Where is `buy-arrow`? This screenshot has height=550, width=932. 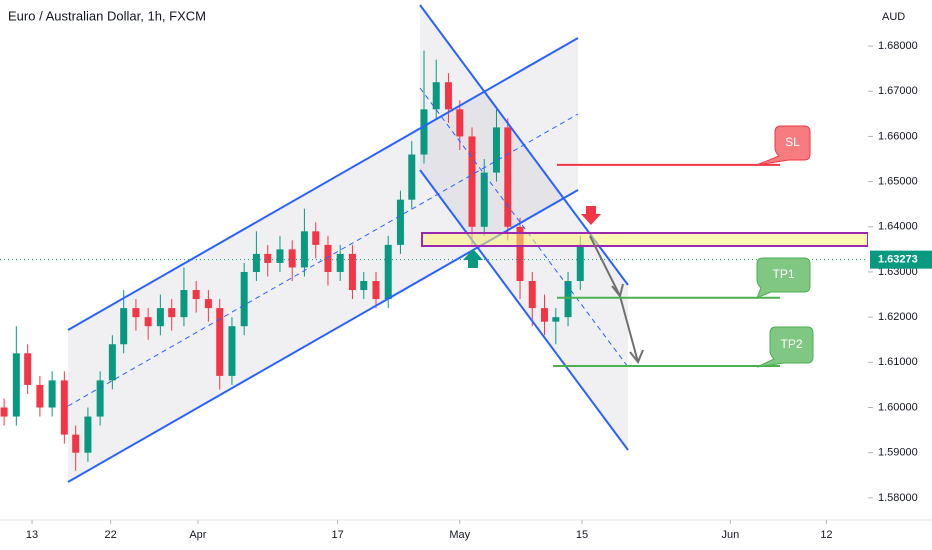
buy-arrow is located at coordinates (473, 258).